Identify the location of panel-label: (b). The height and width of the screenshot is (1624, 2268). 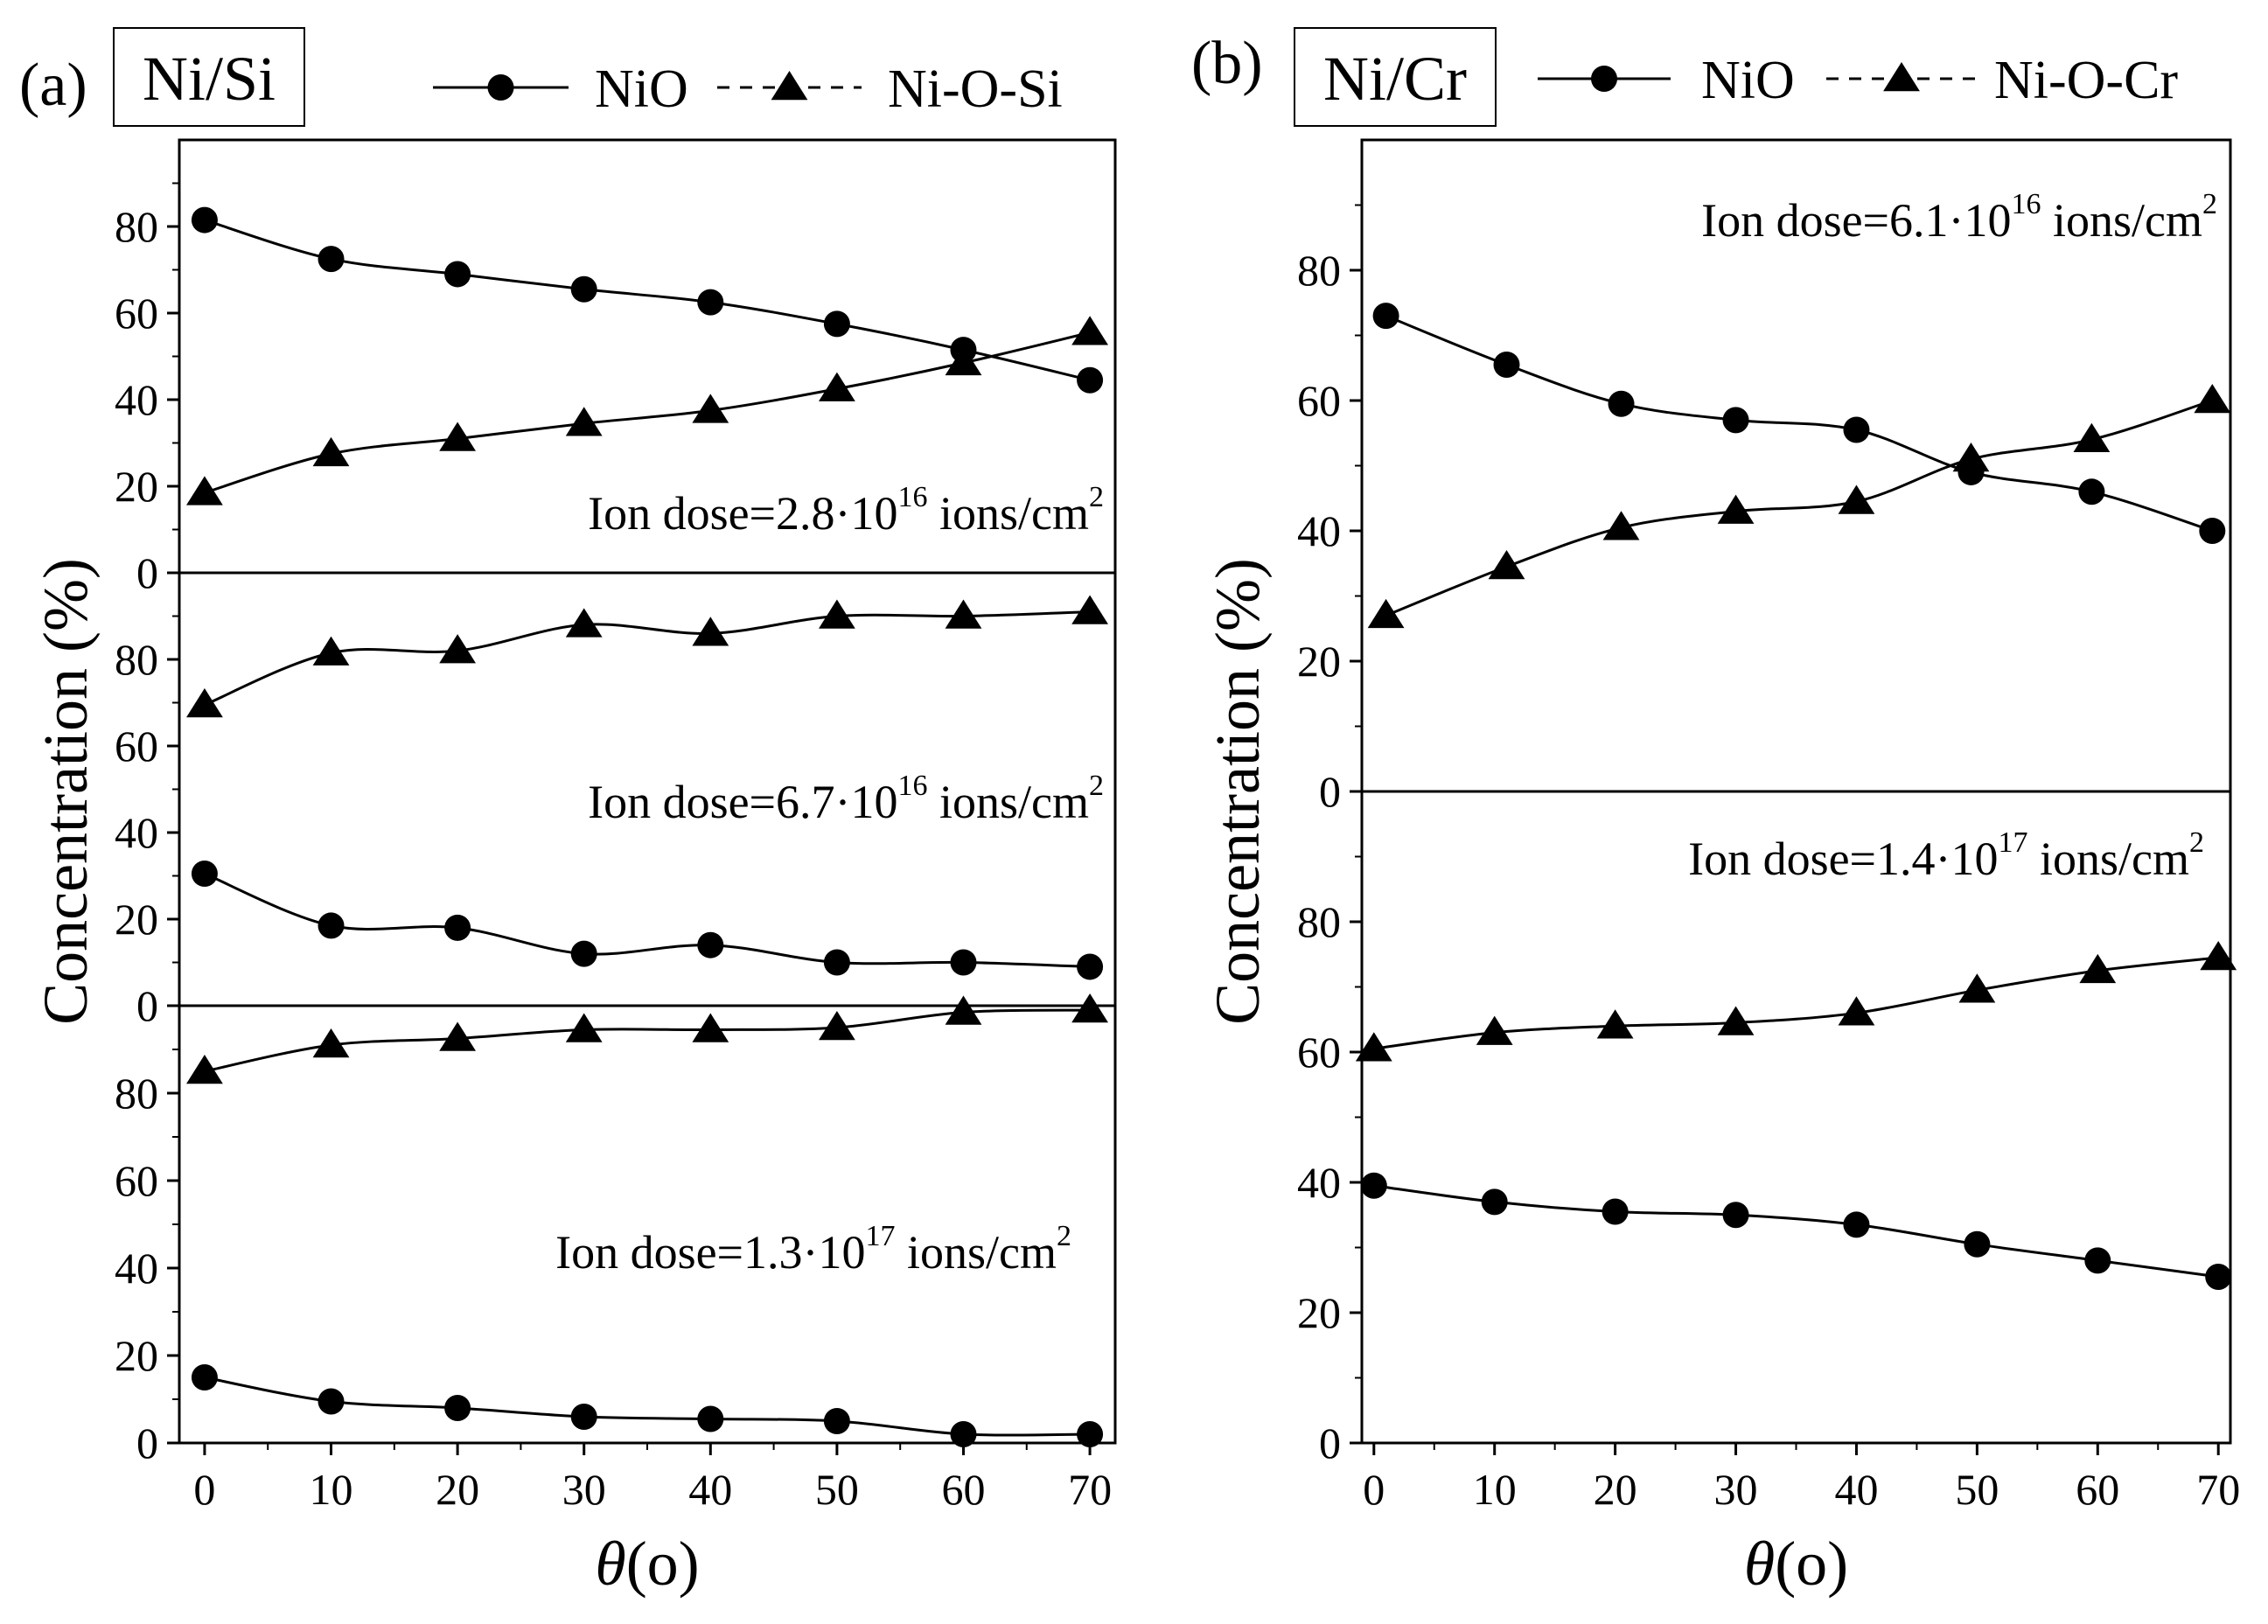
(1227, 63).